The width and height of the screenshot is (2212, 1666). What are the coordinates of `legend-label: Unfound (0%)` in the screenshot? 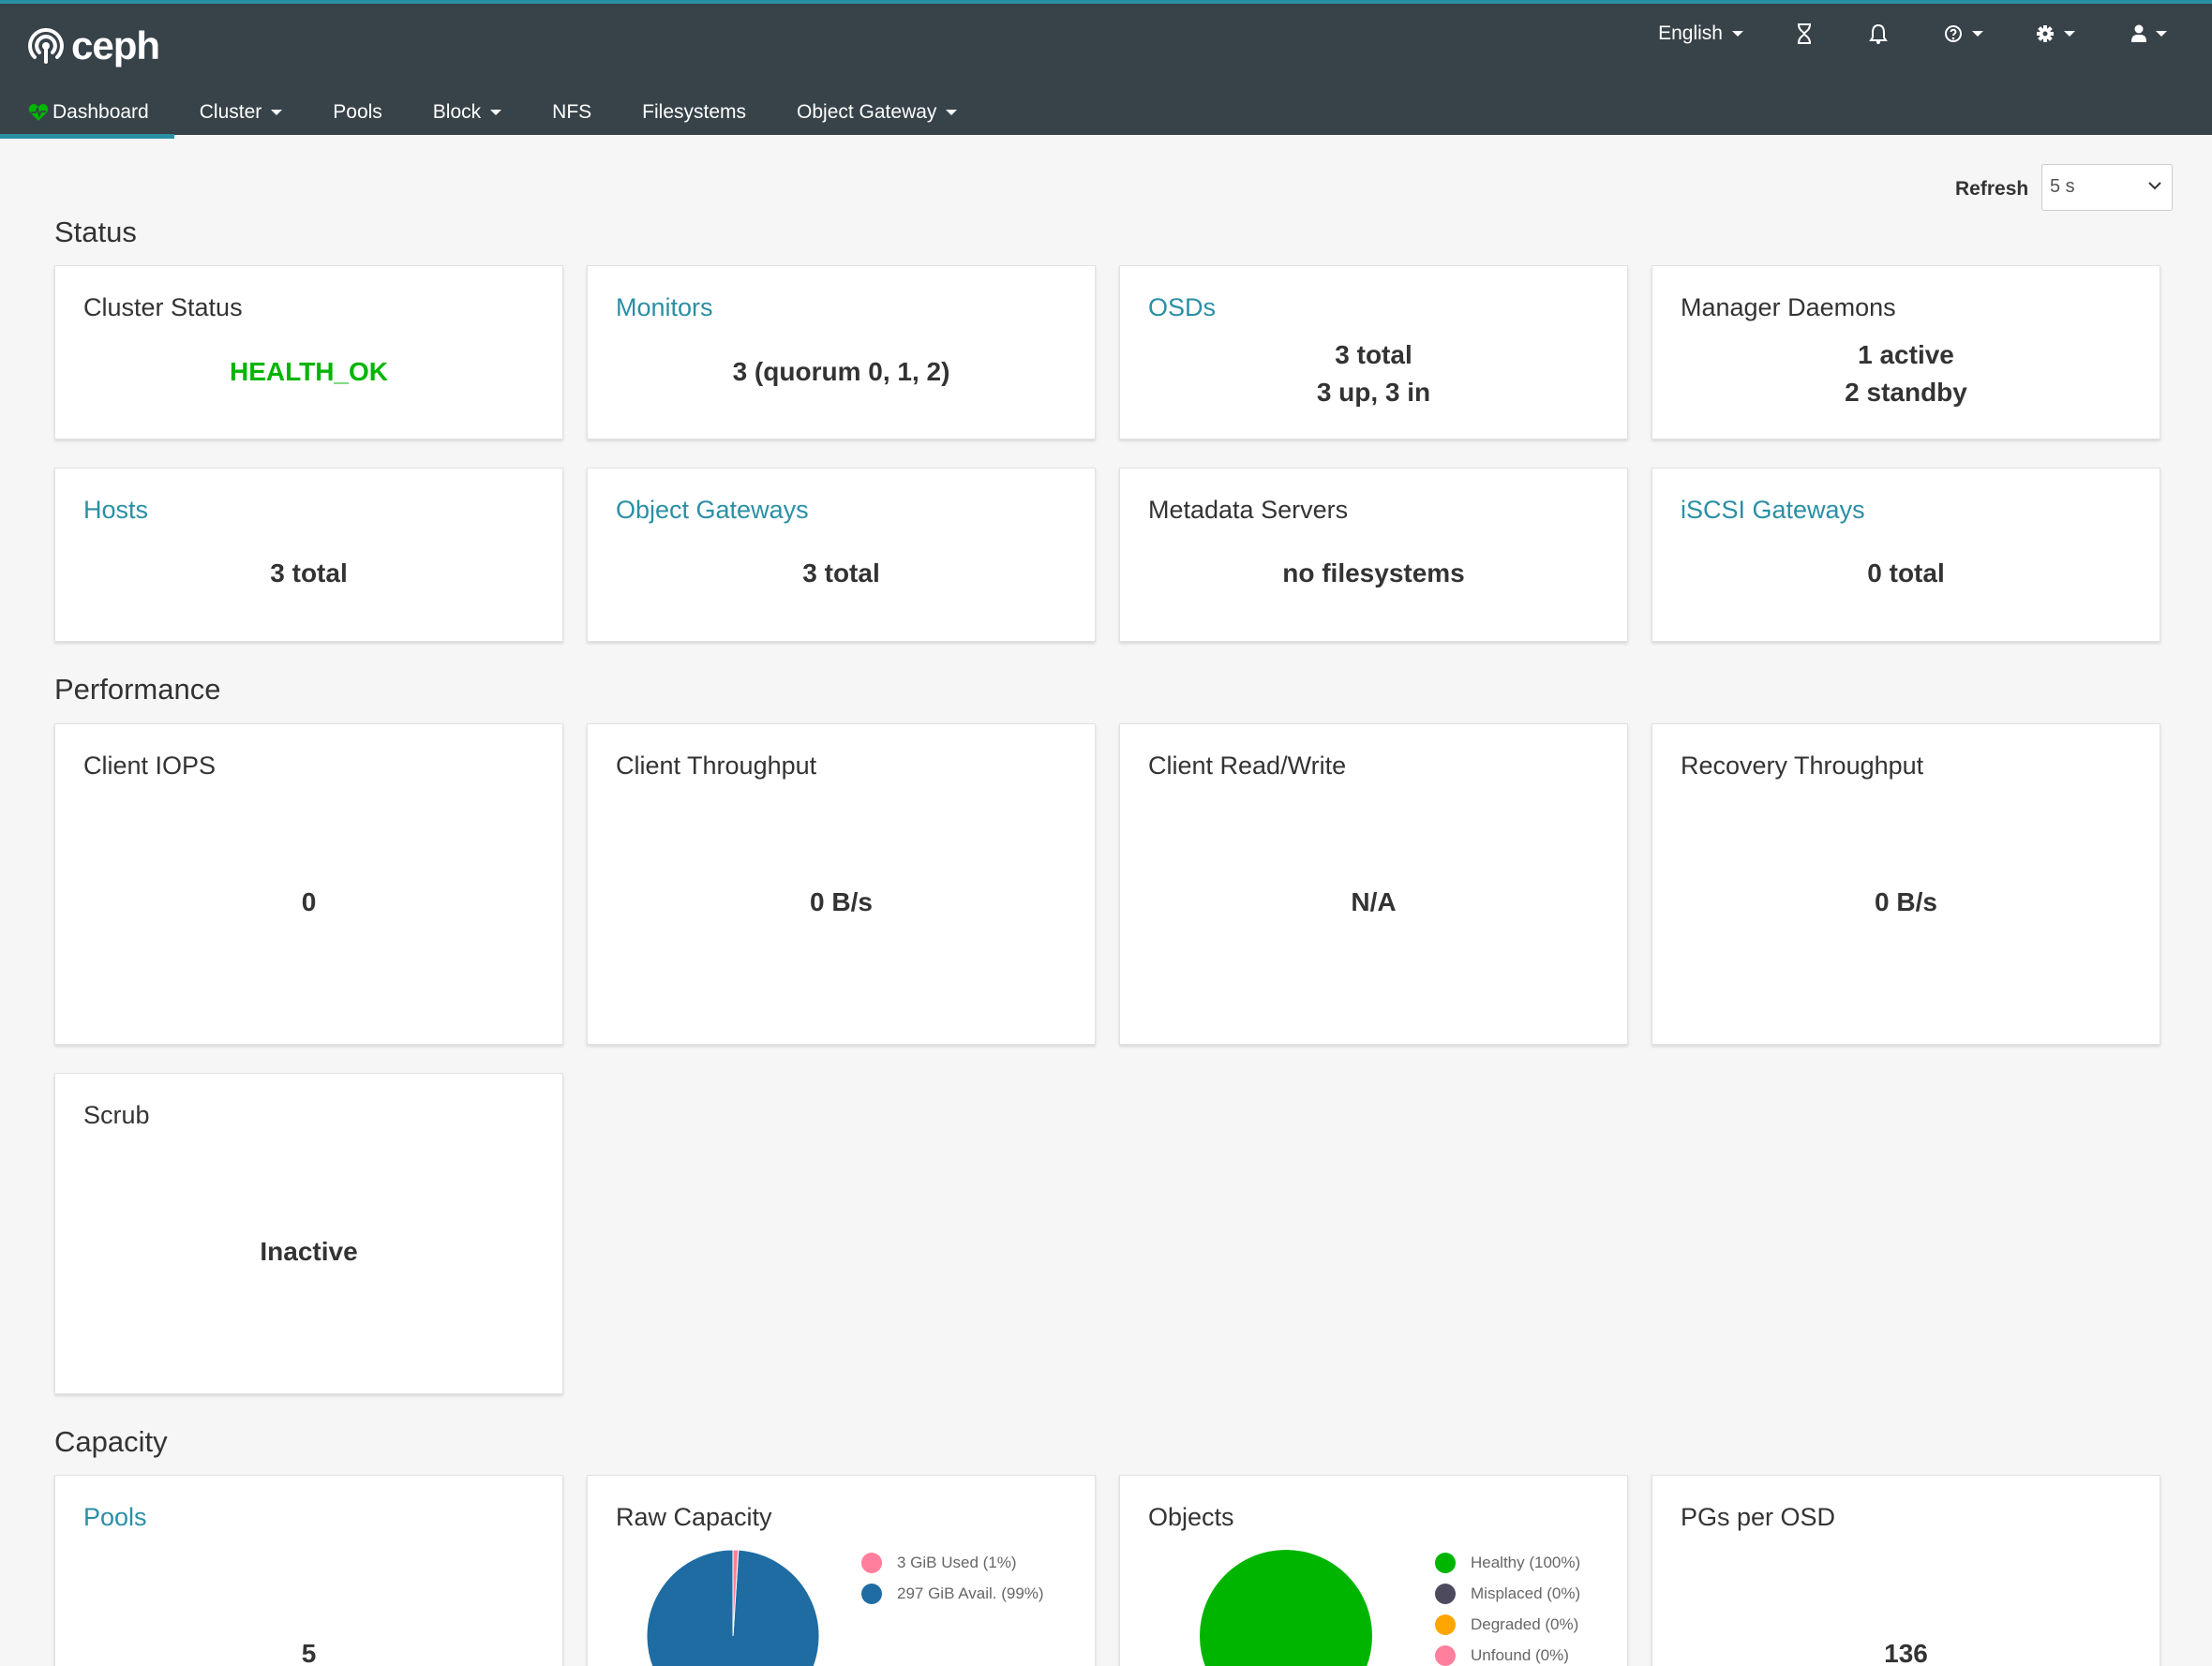 It's located at (1520, 1654).